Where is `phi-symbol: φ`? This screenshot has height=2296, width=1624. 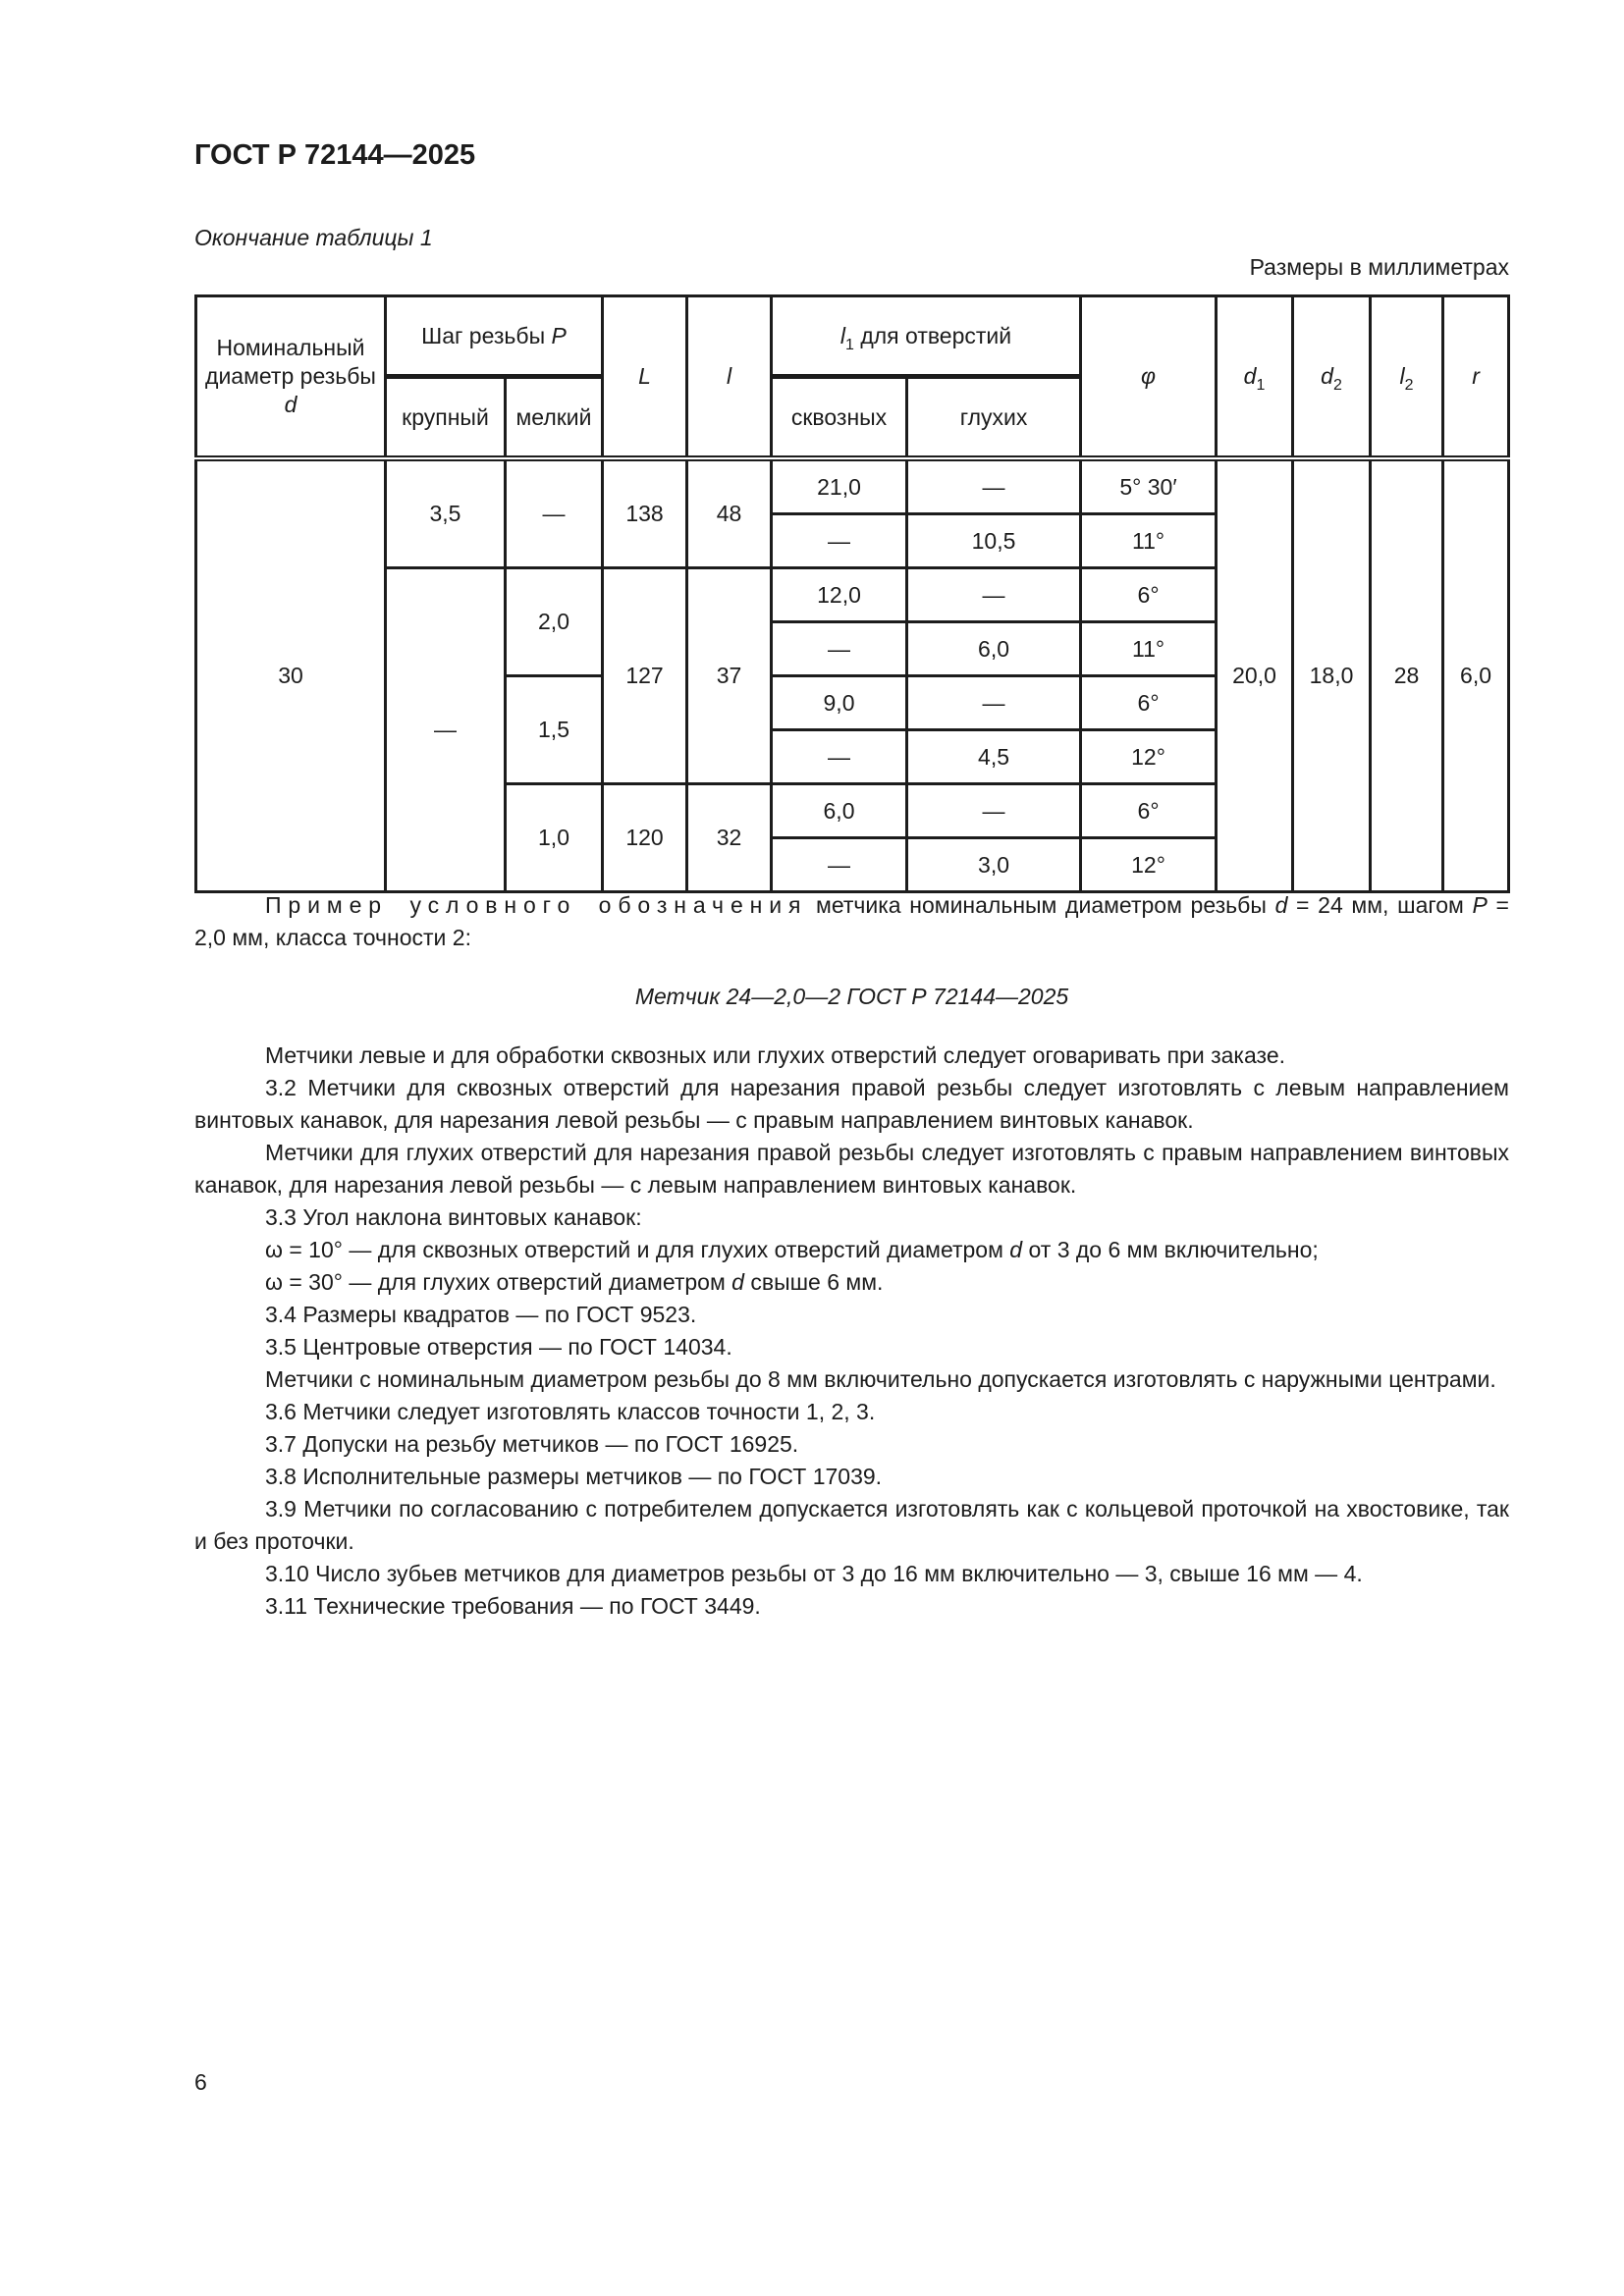 phi-symbol: φ is located at coordinates (1149, 376).